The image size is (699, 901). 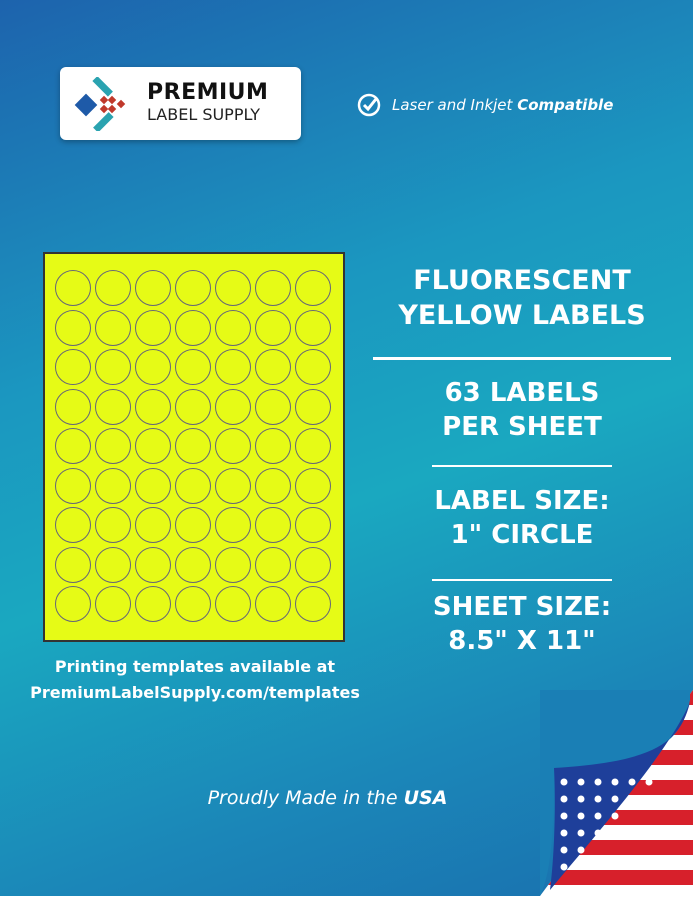 I want to click on sheet-size: SHEET SIZE: 8.5" X 11", so click(x=522, y=625).